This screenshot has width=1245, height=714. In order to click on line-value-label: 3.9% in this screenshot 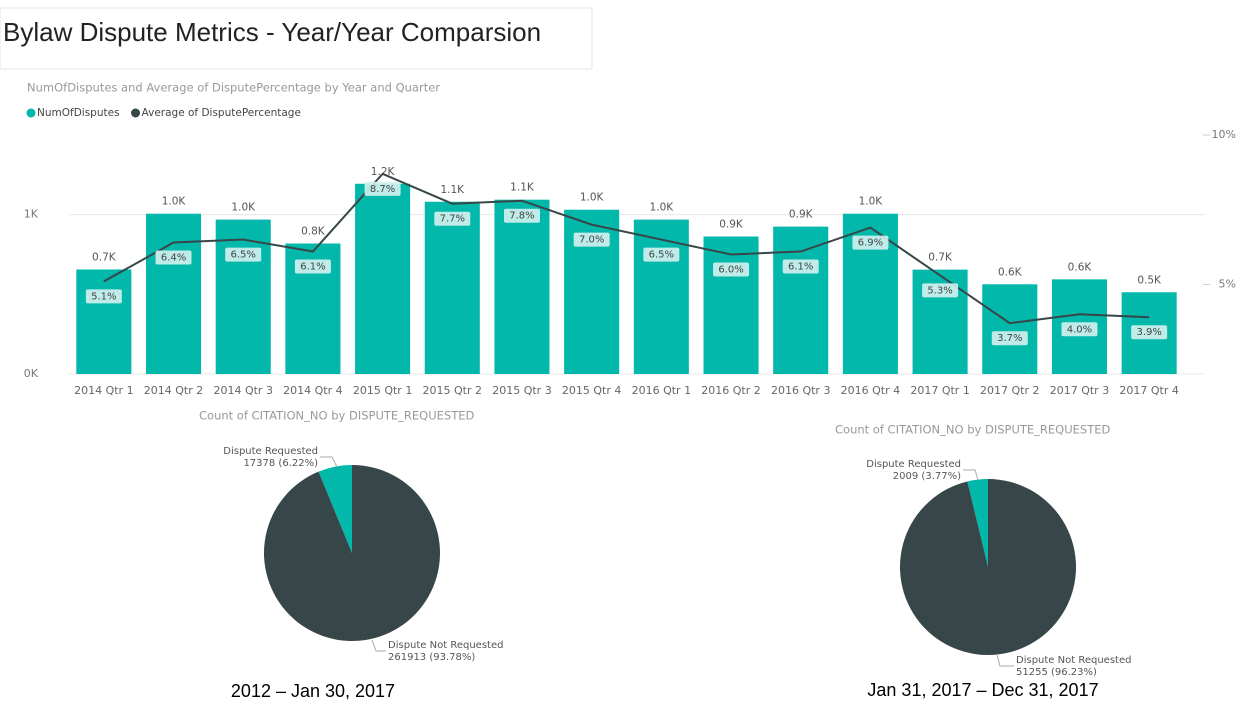, I will do `click(1148, 332)`.